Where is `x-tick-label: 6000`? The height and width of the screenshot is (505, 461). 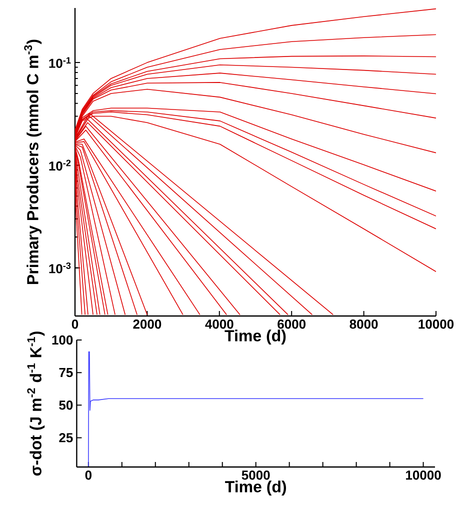 x-tick-label: 6000 is located at coordinates (292, 324).